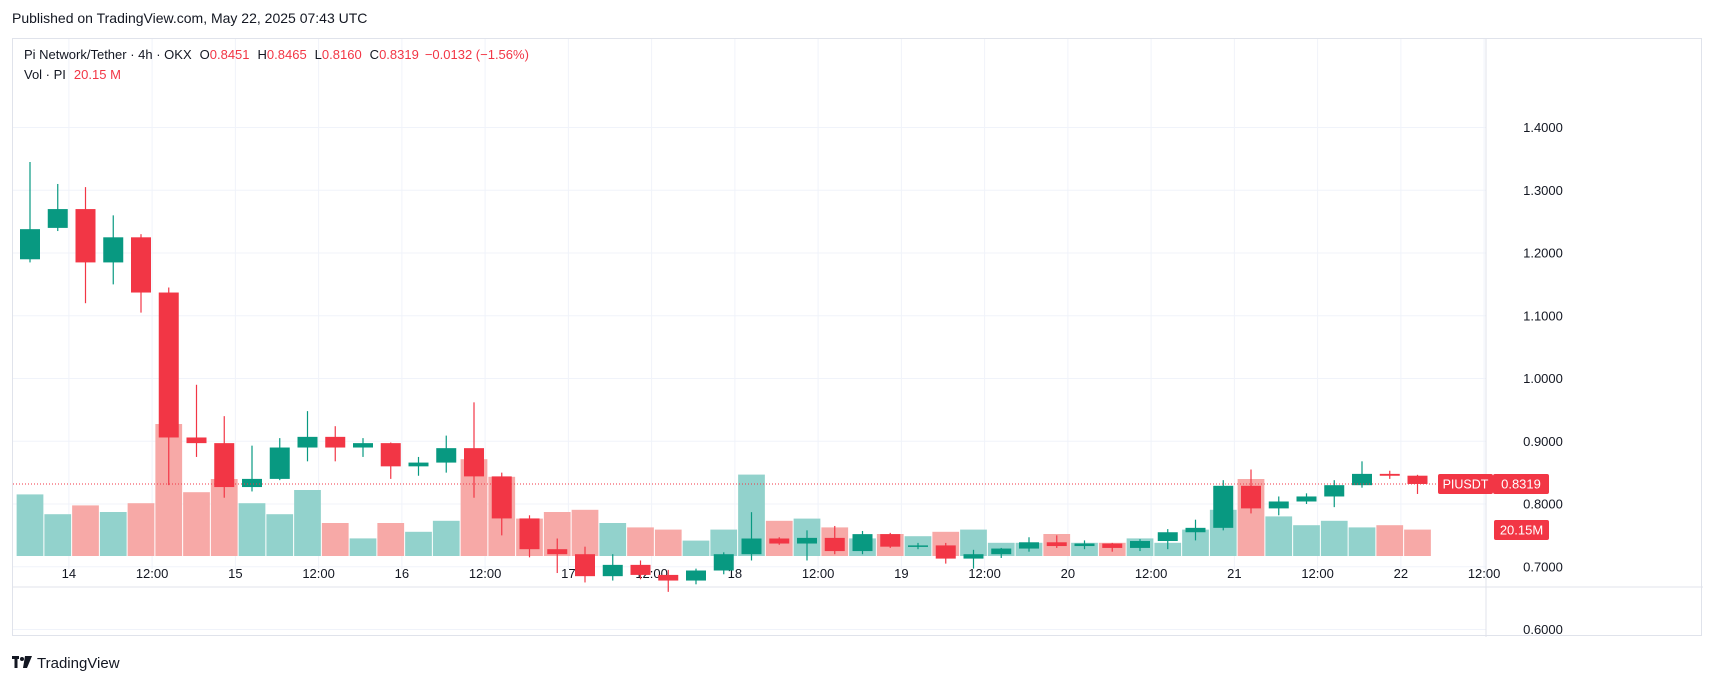 Image resolution: width=1713 pixels, height=686 pixels. I want to click on volume-legend-row: Vol · PI 20.15 M, so click(276, 75).